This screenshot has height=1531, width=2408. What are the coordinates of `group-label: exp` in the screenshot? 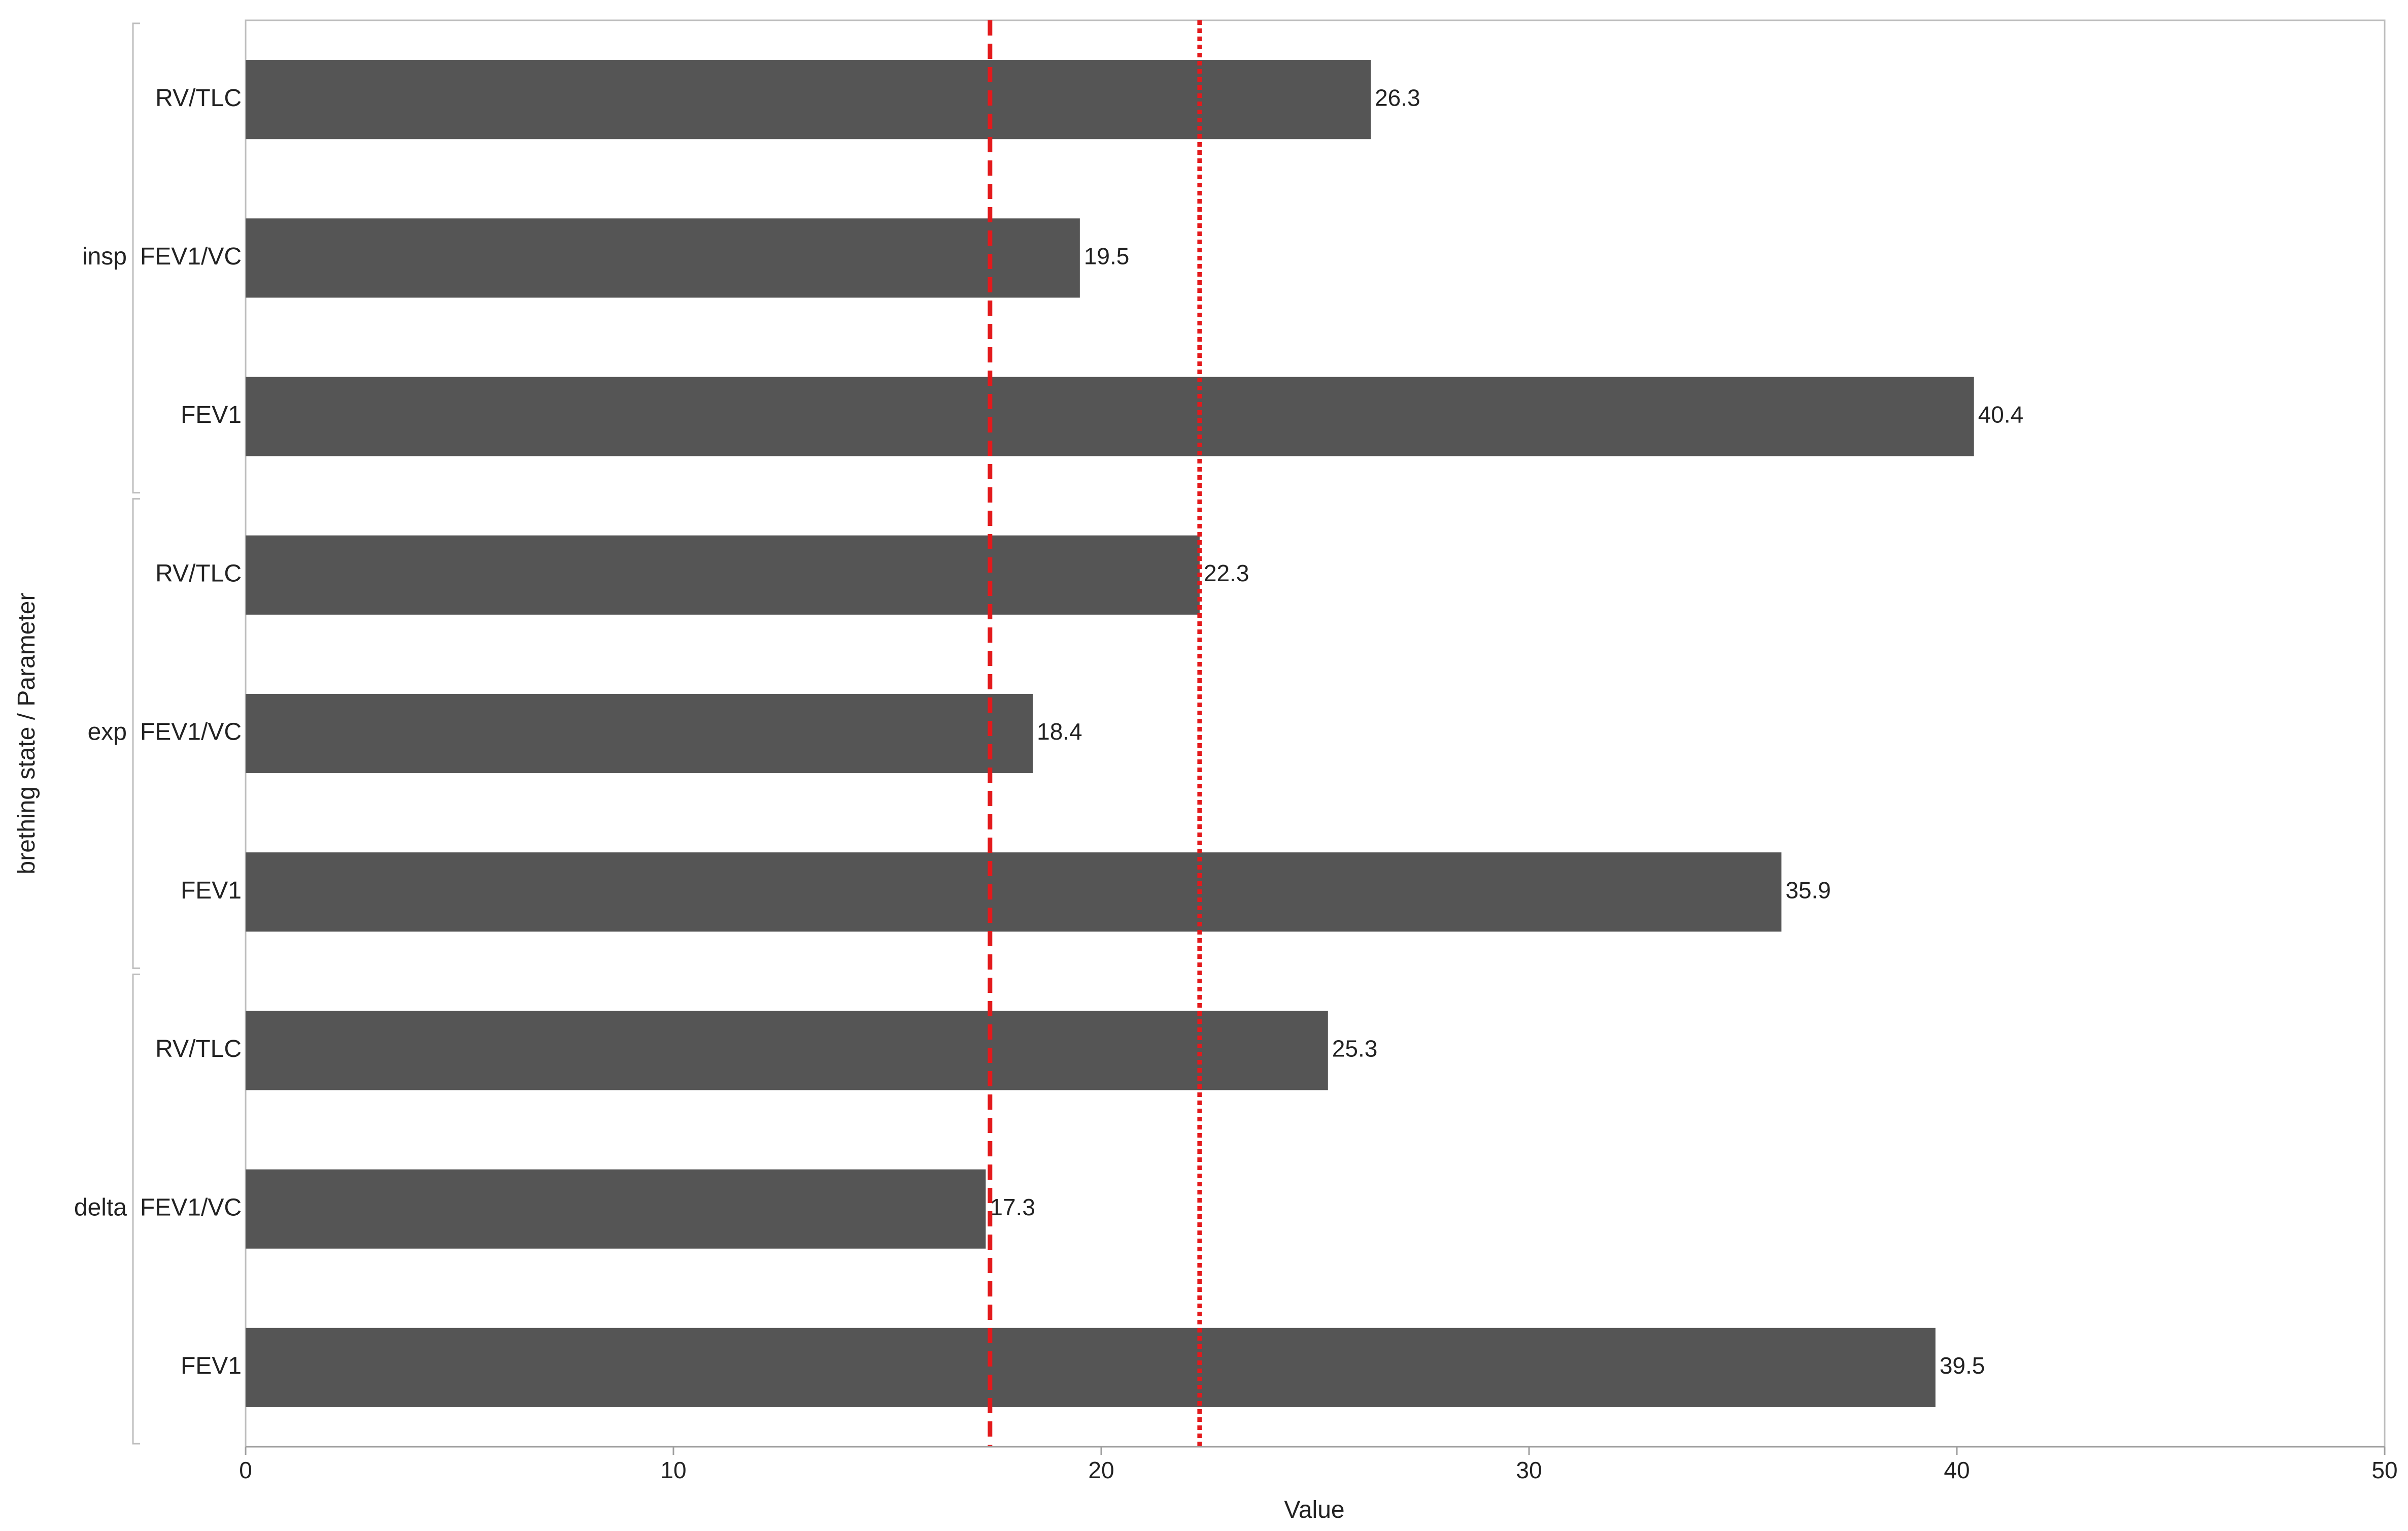 It's located at (107, 732).